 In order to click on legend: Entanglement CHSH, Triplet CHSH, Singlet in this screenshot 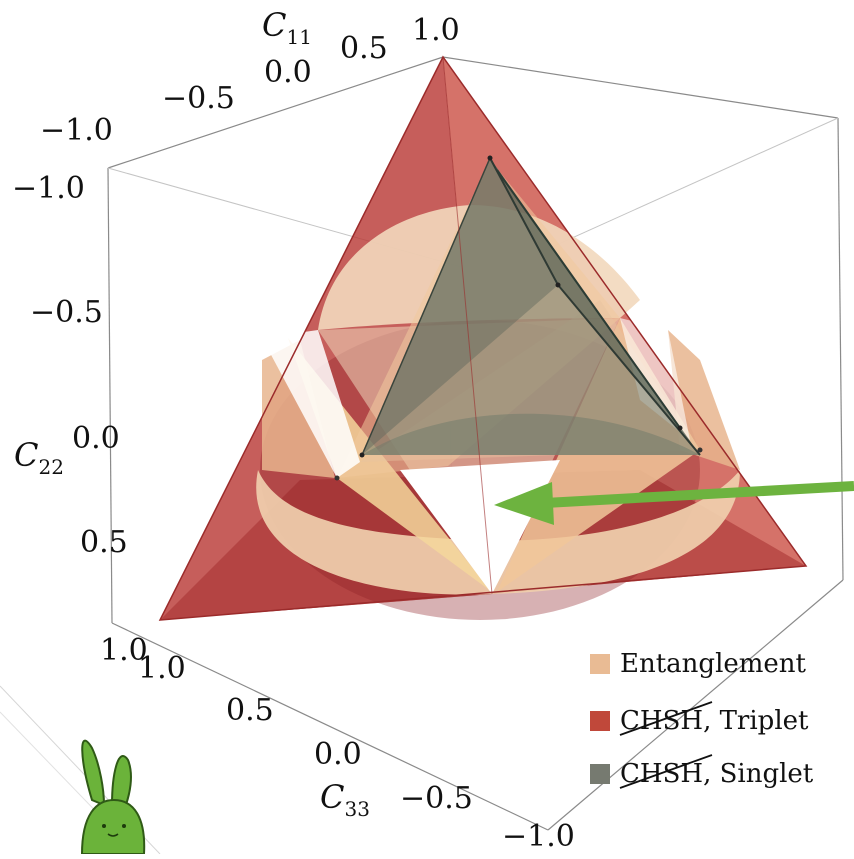, I will do `click(702, 719)`.